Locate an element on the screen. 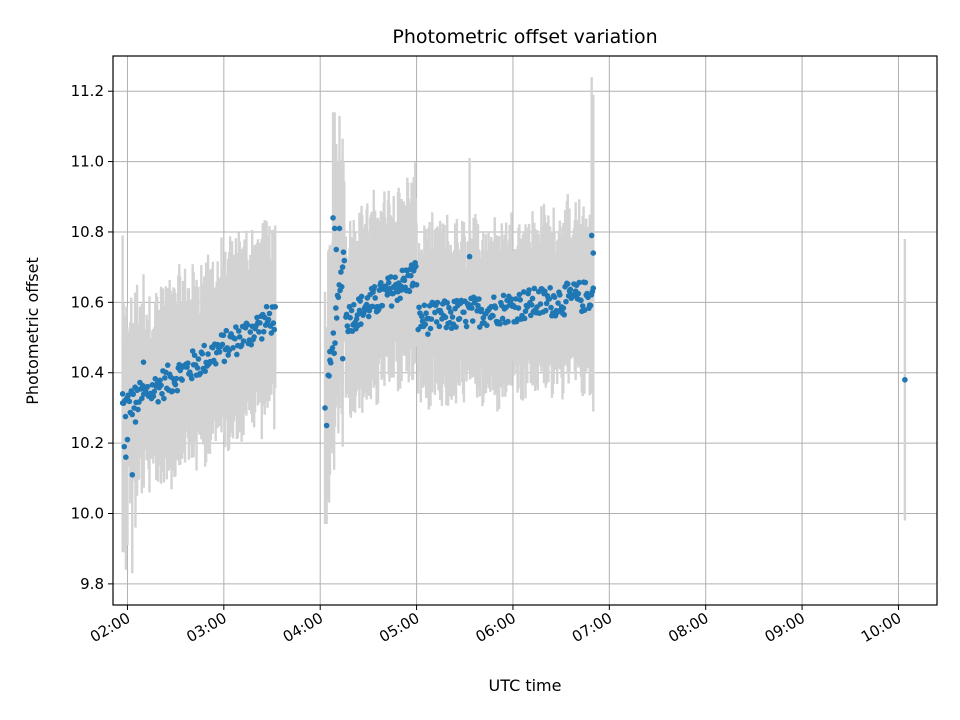 The width and height of the screenshot is (960, 720). y-tick-label: 9.8 is located at coordinates (92, 584).